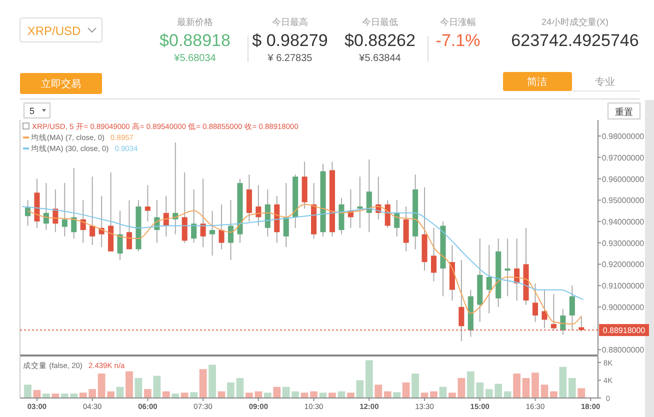  What do you see at coordinates (458, 40) in the screenshot?
I see `text: -7.1%` at bounding box center [458, 40].